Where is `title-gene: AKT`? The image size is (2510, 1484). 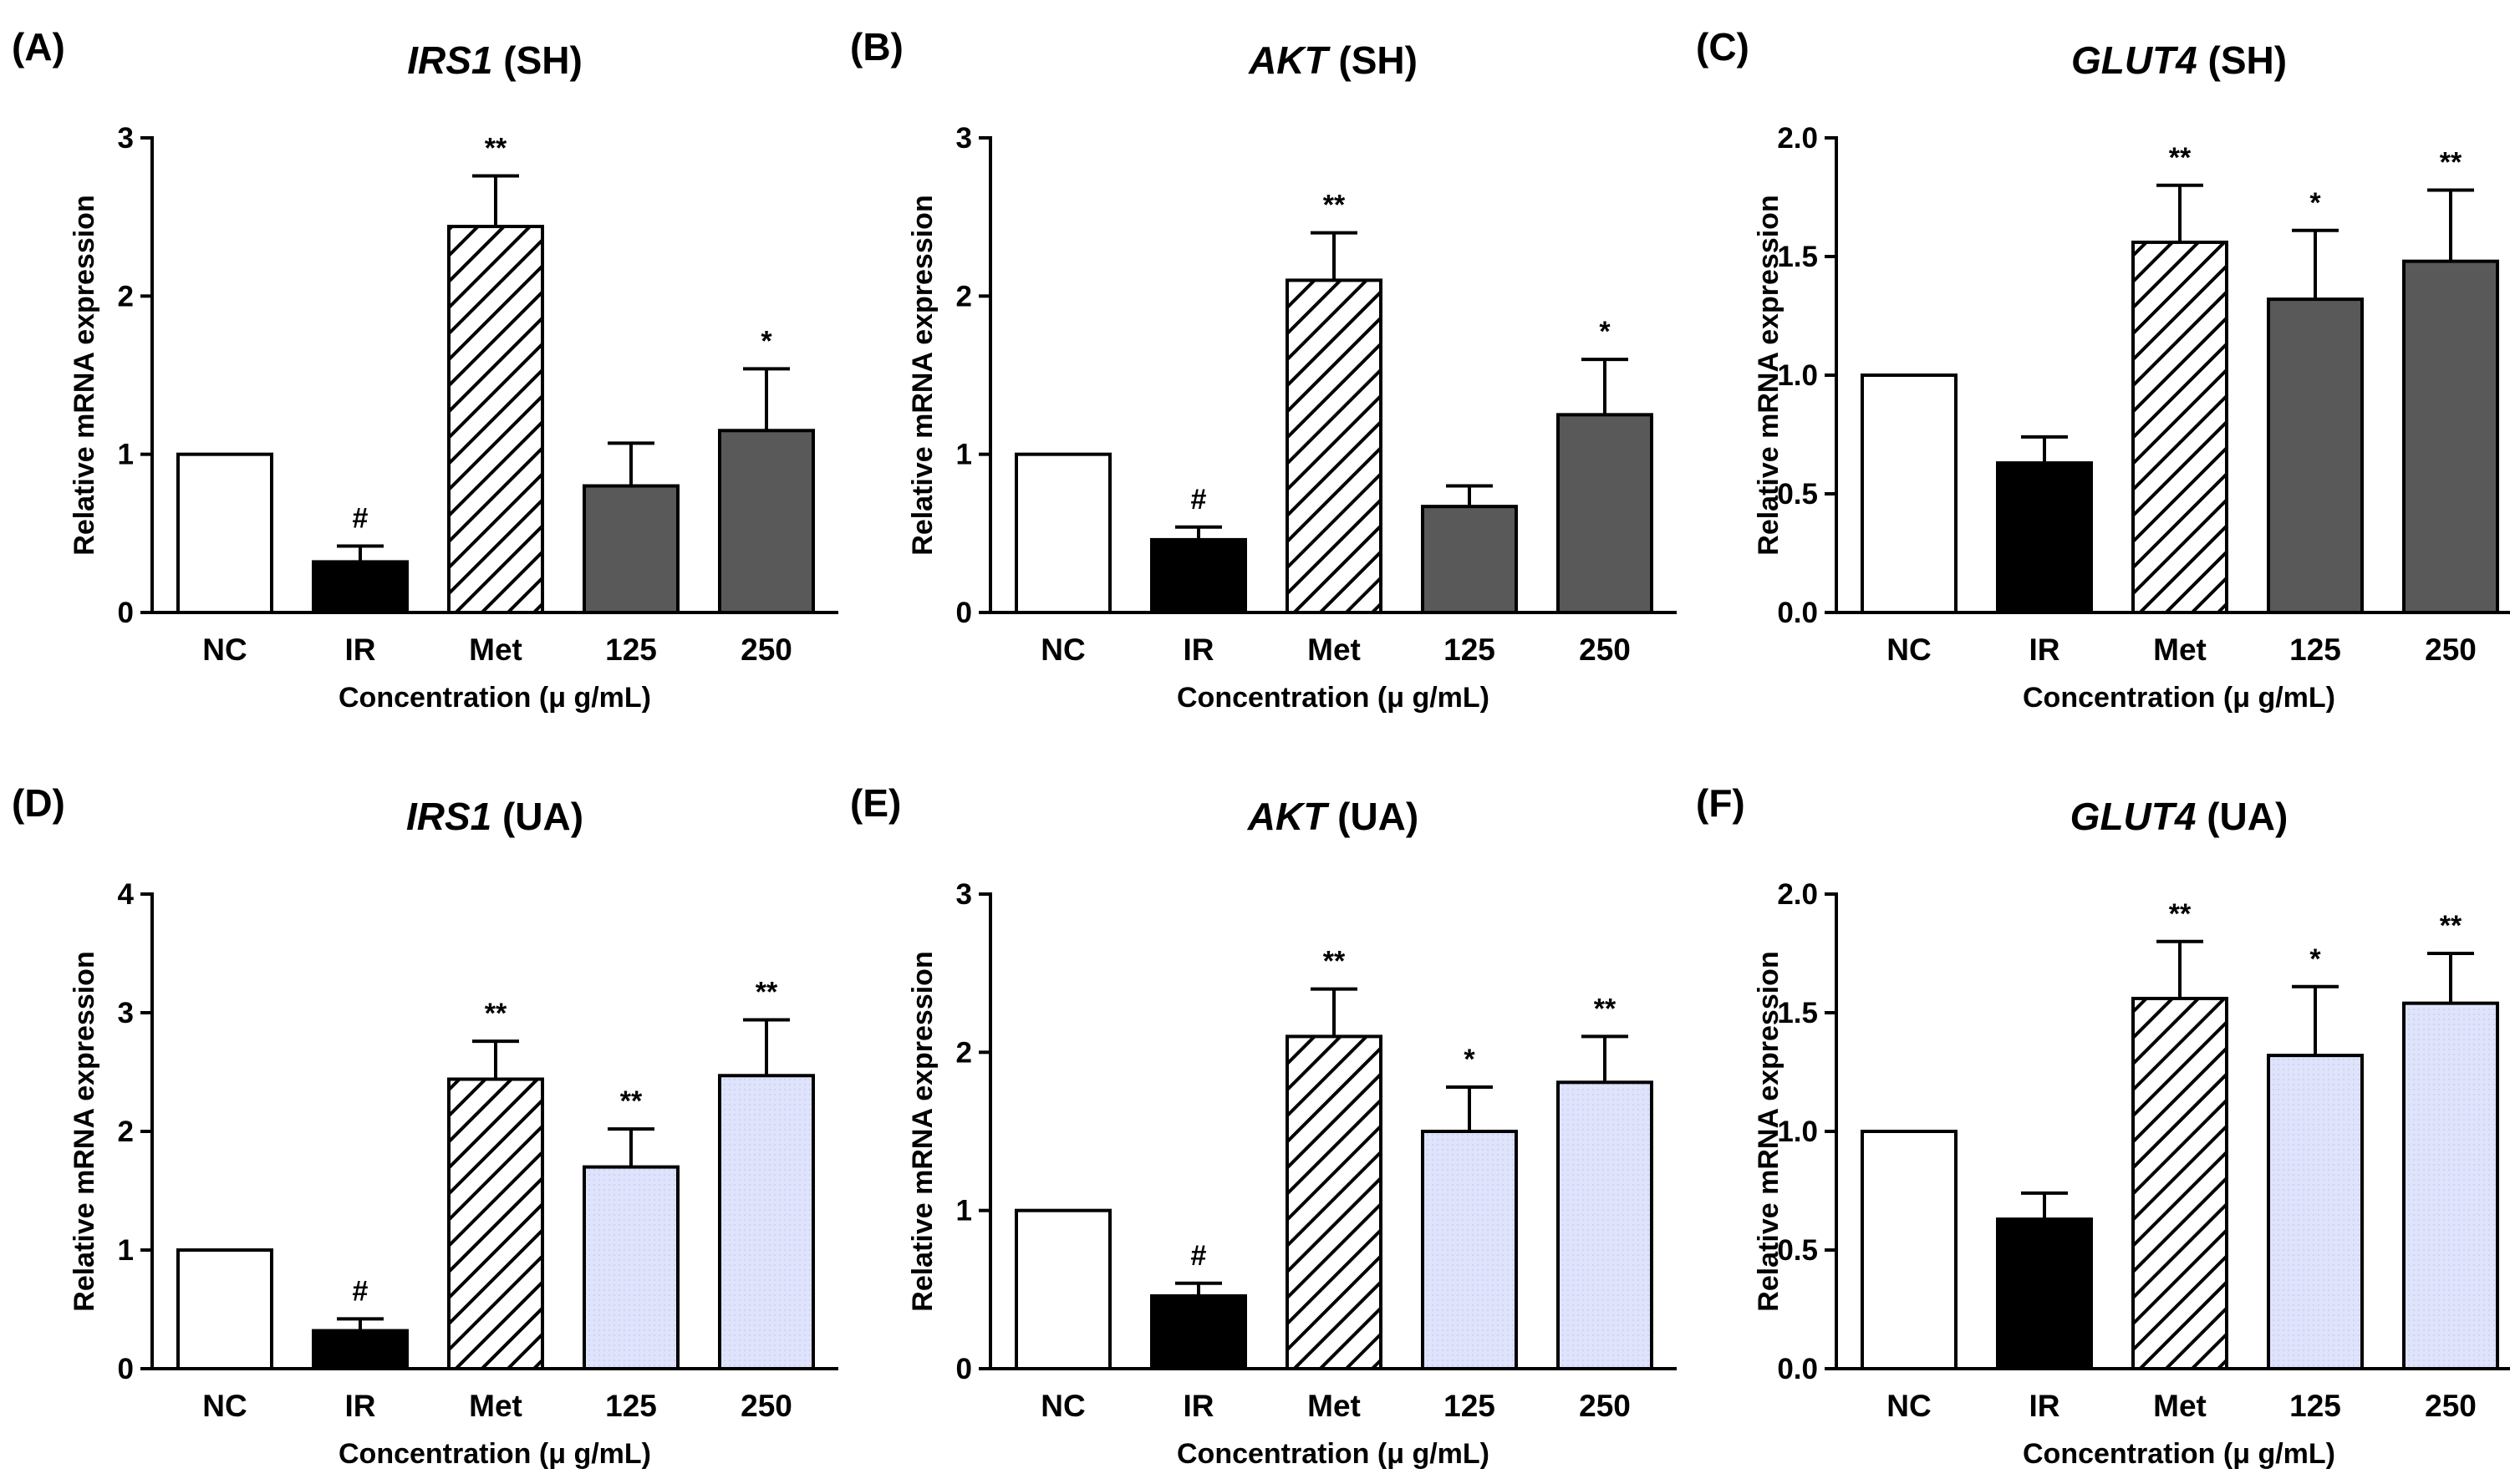 title-gene: AKT is located at coordinates (1288, 816).